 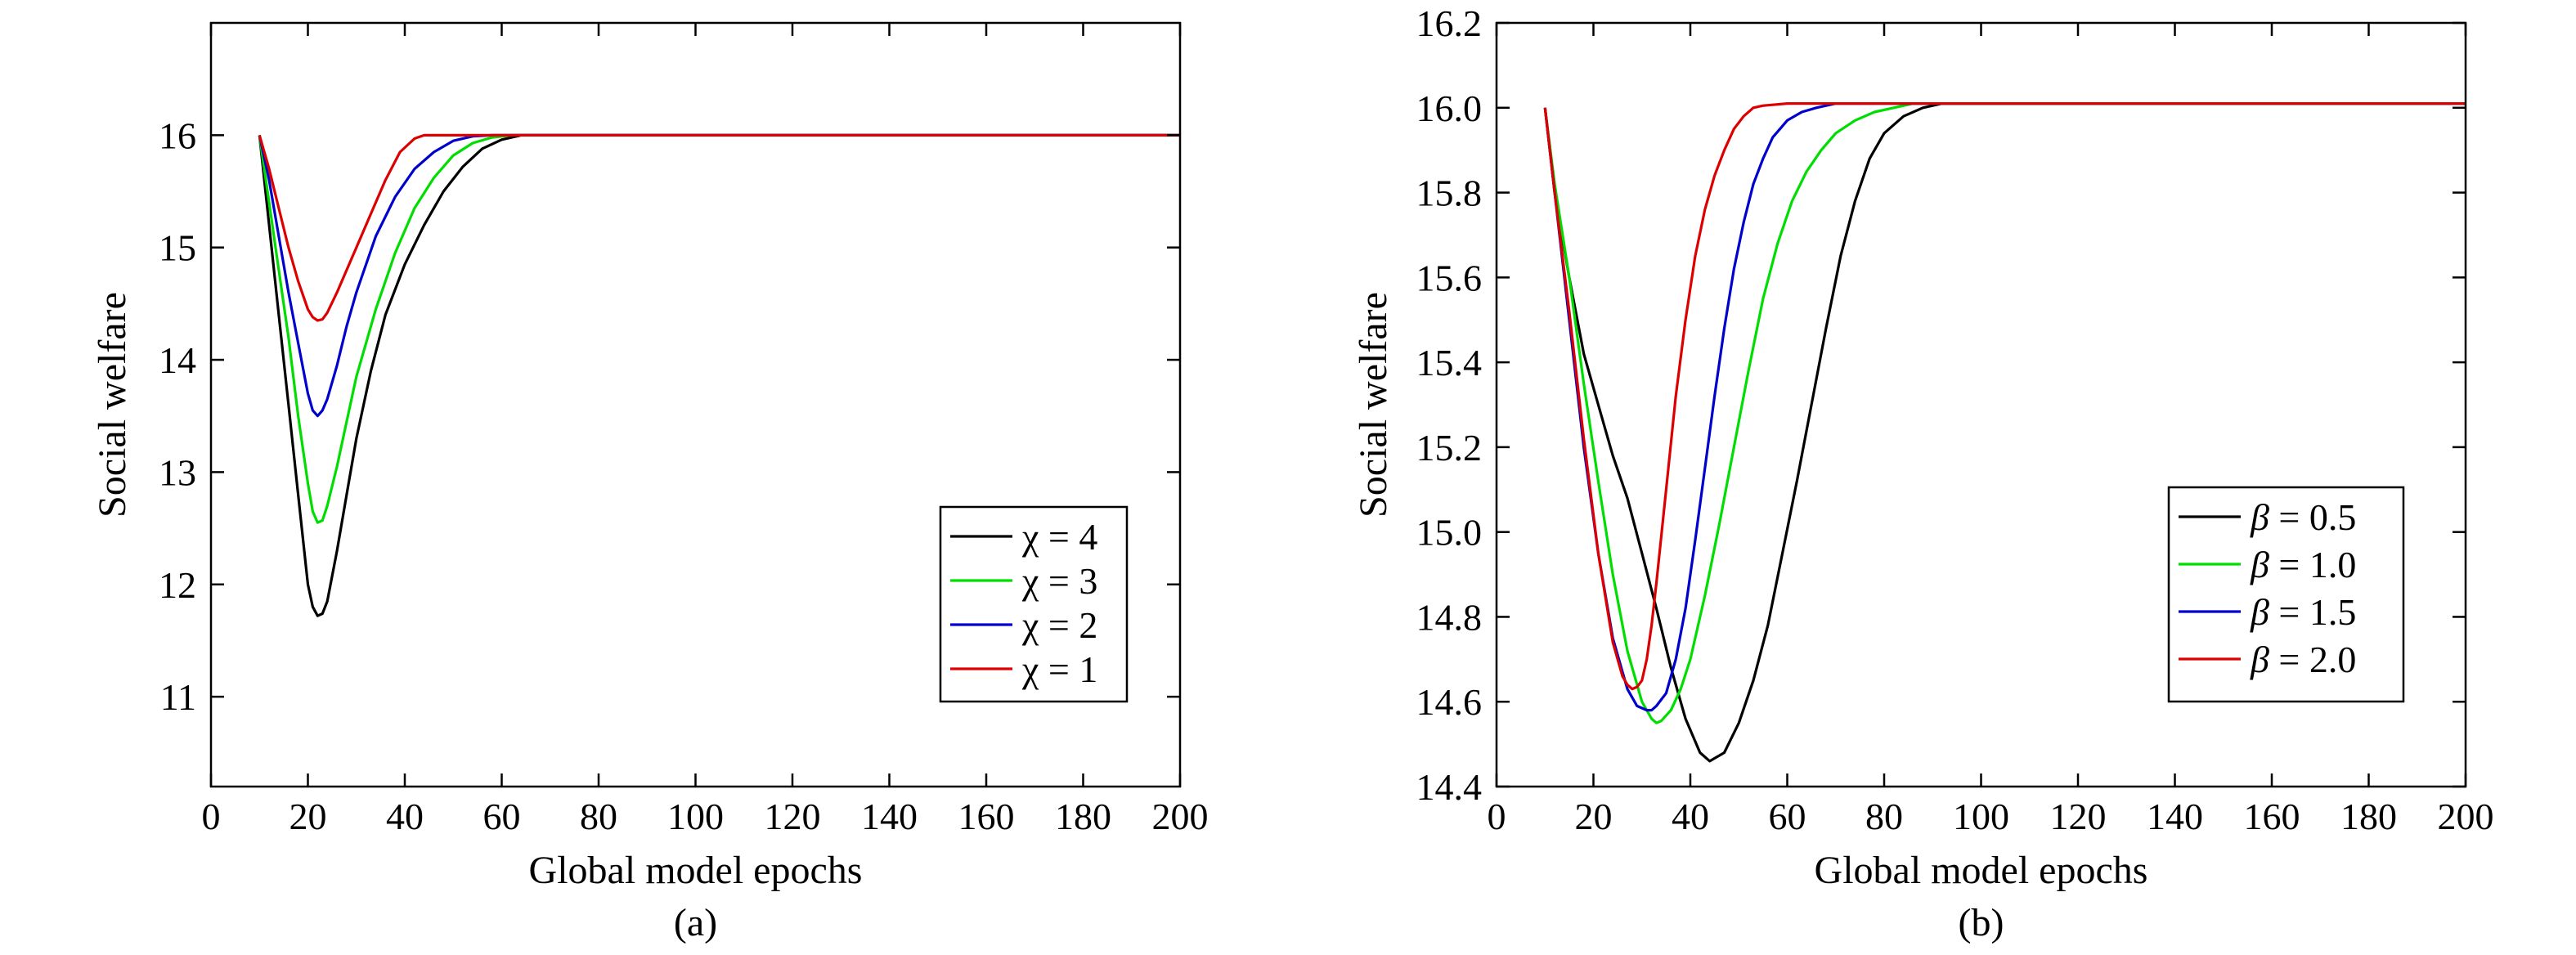 What do you see at coordinates (1059, 669) in the screenshot?
I see `legend-label-3: χ = 1` at bounding box center [1059, 669].